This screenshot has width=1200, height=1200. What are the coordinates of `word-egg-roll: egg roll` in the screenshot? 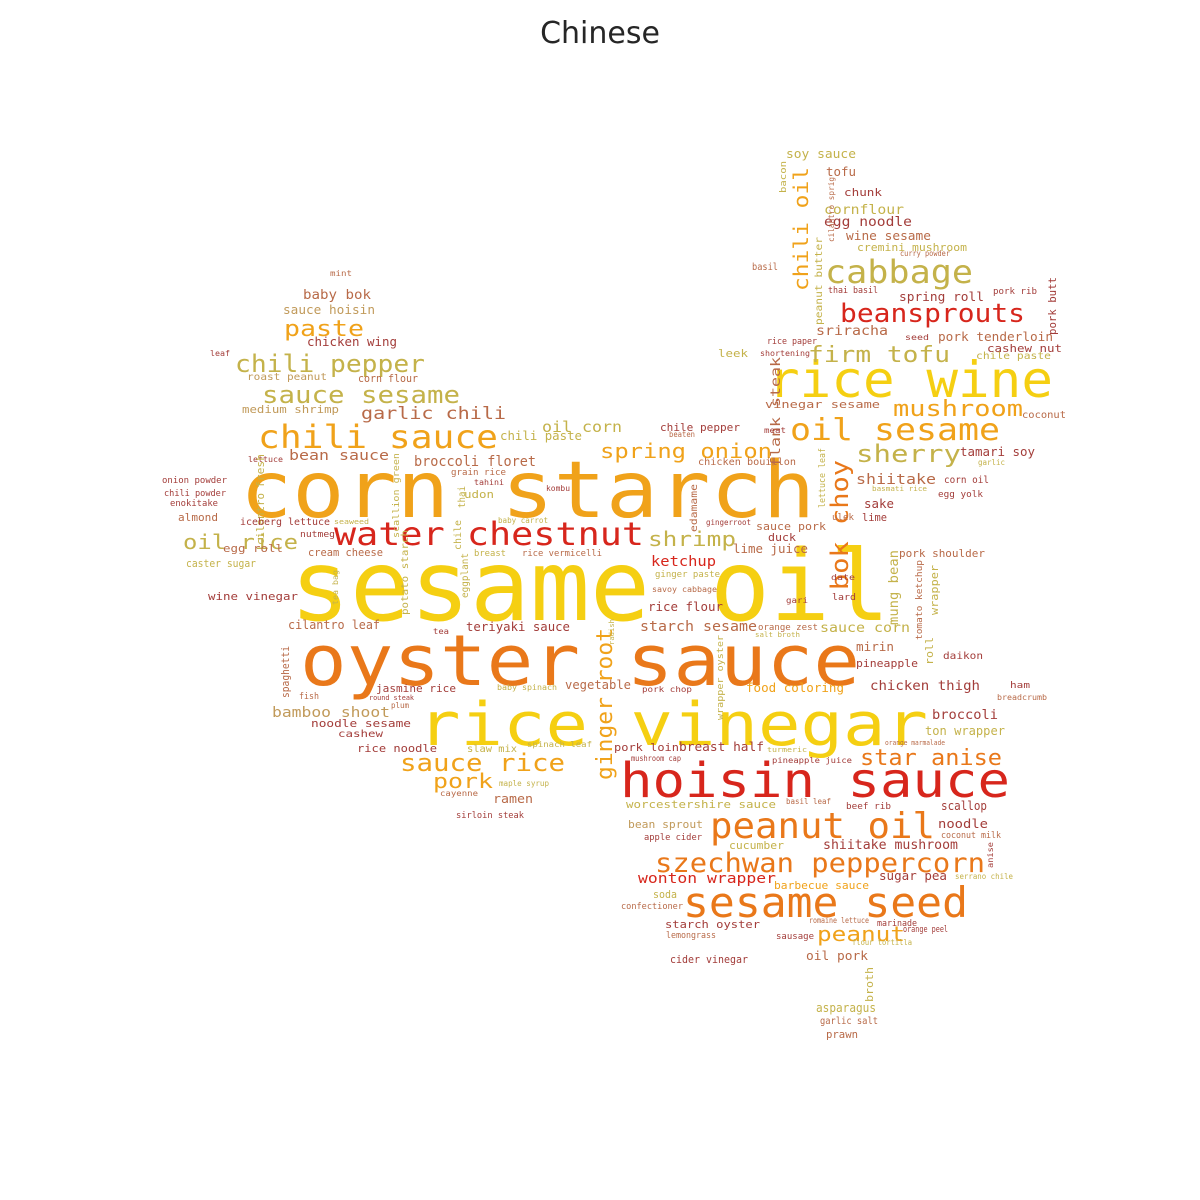 It's located at (253, 548).